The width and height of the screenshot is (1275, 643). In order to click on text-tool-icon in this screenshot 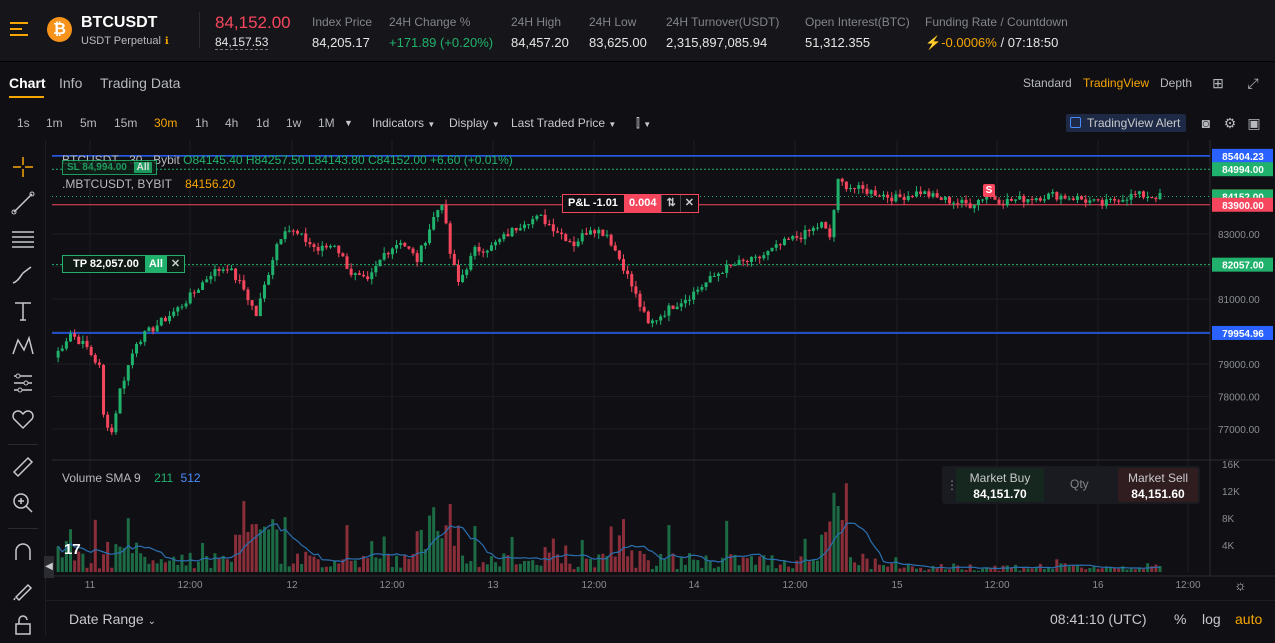, I will do `click(23, 311)`.